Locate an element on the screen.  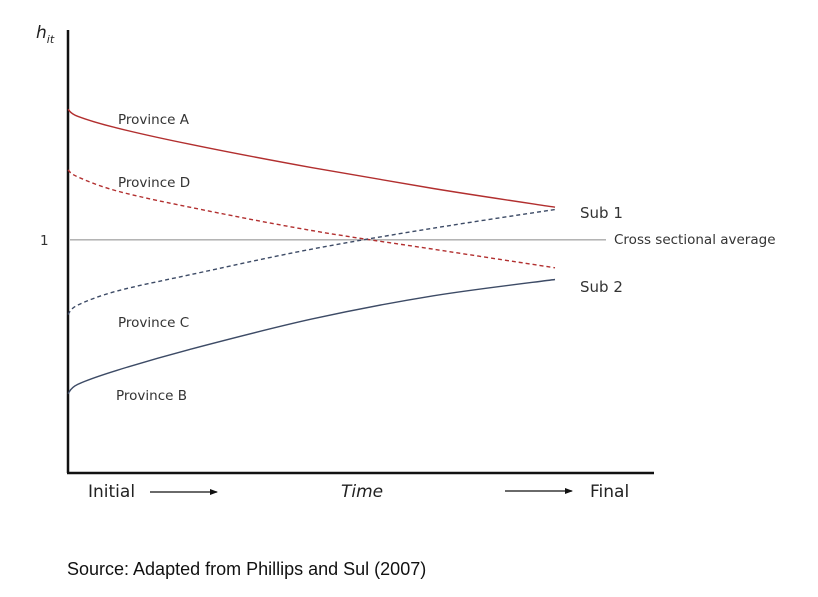
y-axis-label-subscript: it is located at coordinates (51, 39).